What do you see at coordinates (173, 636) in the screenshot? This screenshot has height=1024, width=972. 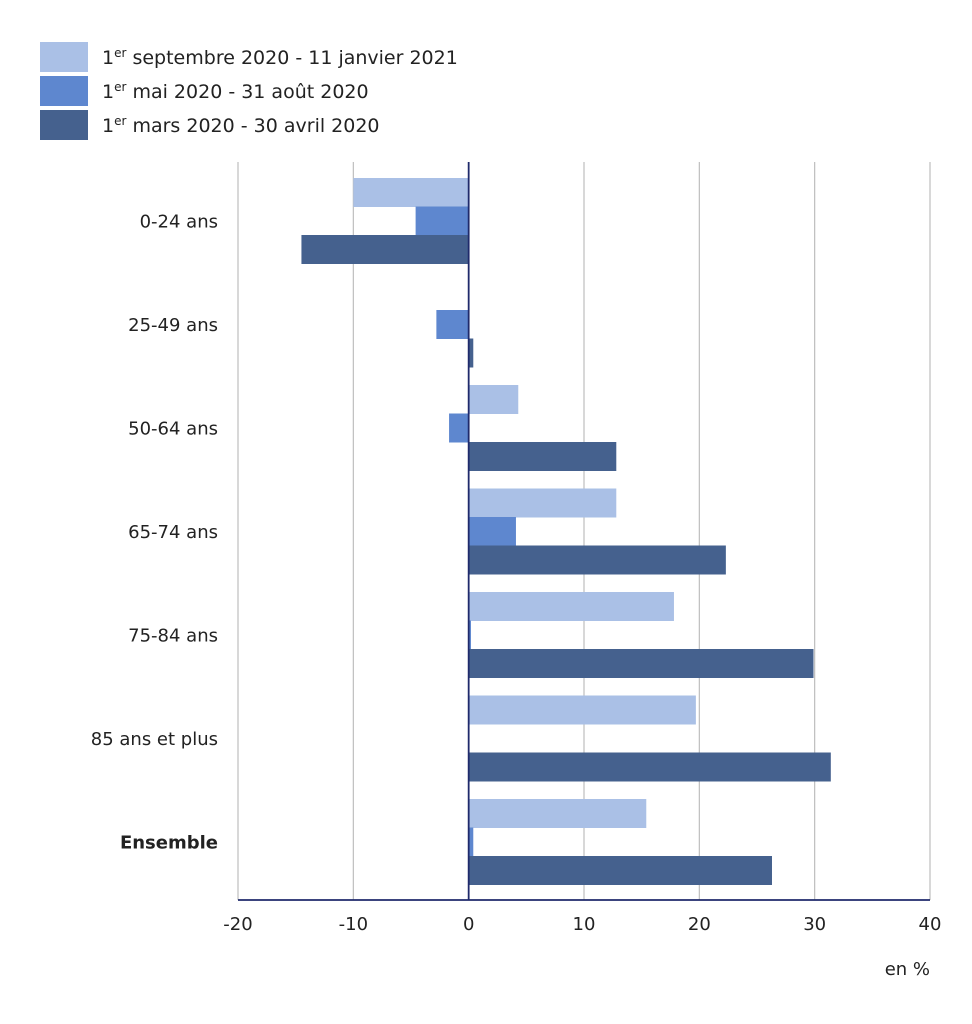 I see `category-label: 75-84 ans` at bounding box center [173, 636].